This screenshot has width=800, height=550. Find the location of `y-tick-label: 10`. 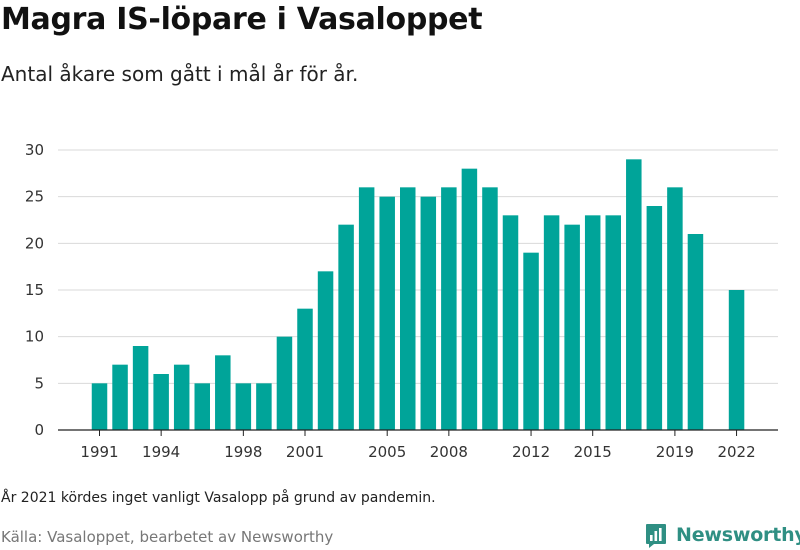

y-tick-label: 10 is located at coordinates (34, 337).